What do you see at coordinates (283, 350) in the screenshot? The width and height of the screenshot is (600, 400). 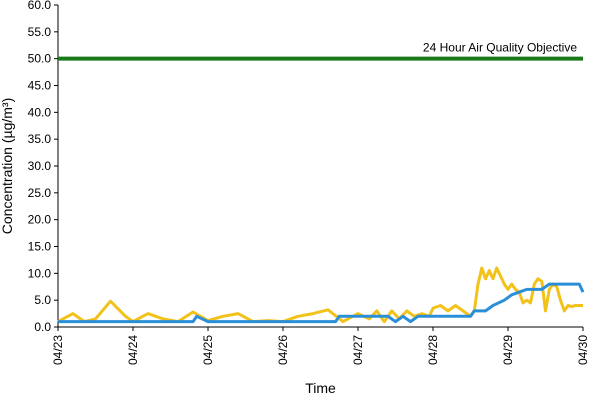 I see `x-tick-label: 04/26` at bounding box center [283, 350].